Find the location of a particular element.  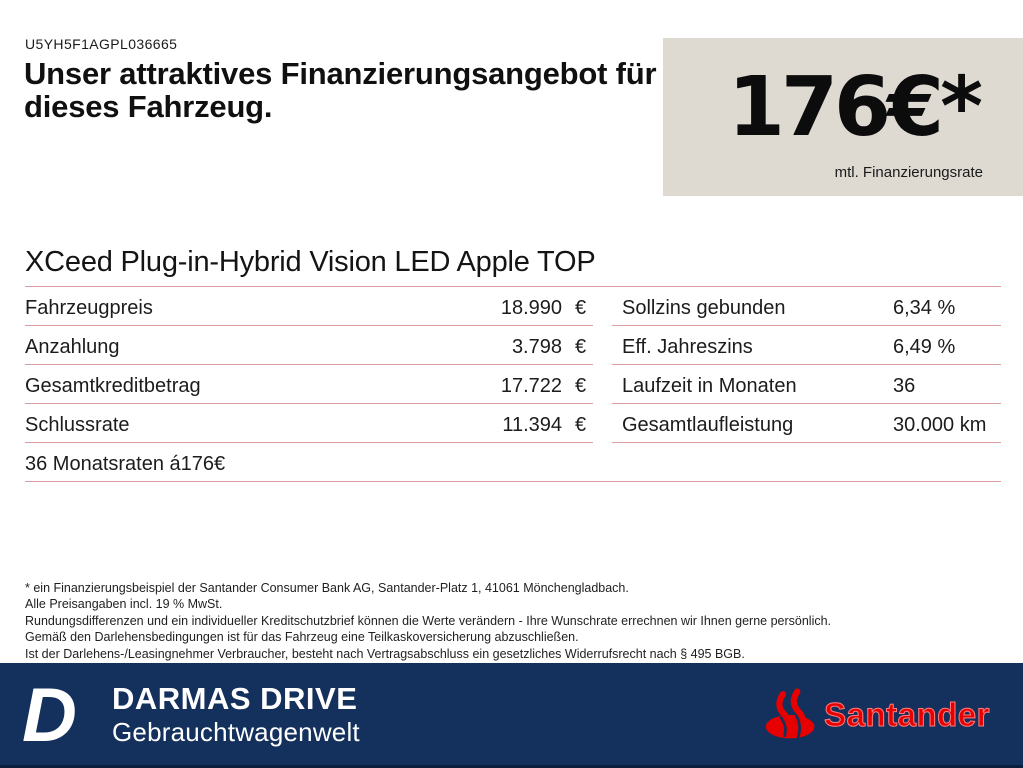

dealer-logo-text: DARMAS DRIVE Gebrauchtwagenwelt is located at coordinates (236, 715).